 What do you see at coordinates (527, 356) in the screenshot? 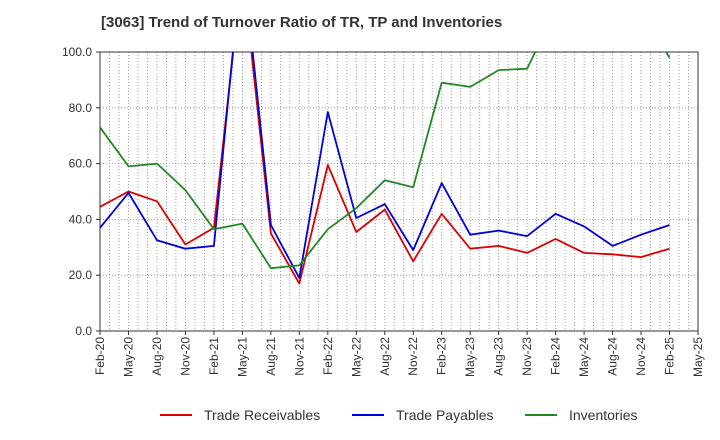
I see `x-tick-label: Nov-23` at bounding box center [527, 356].